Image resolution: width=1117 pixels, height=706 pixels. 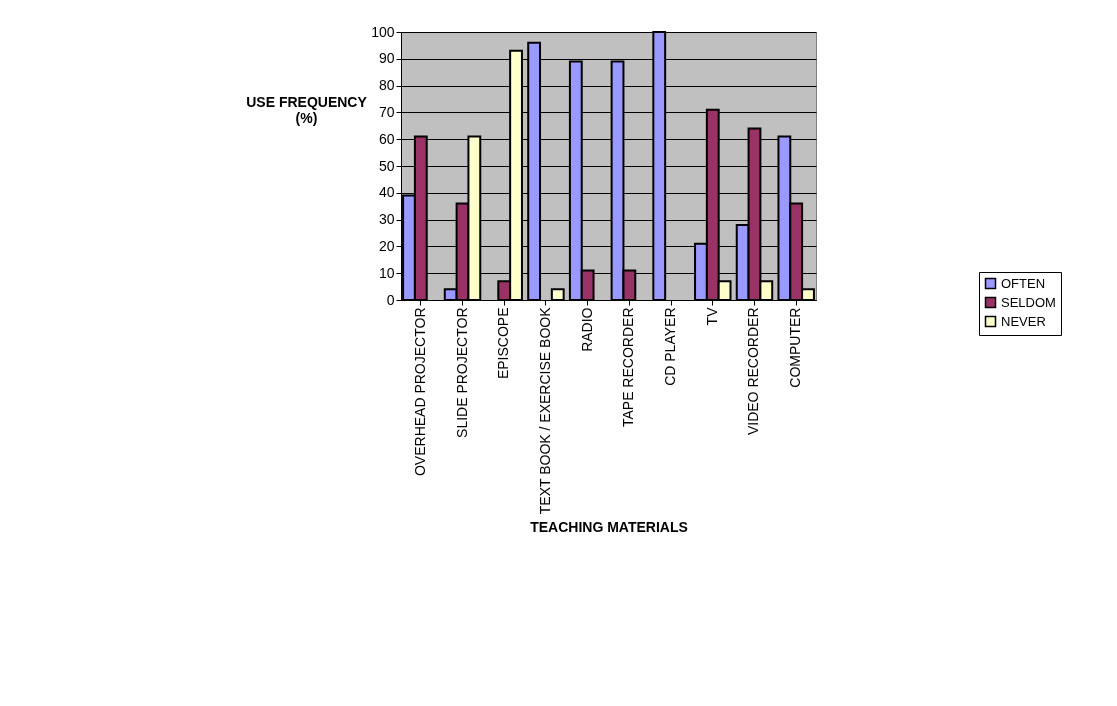 What do you see at coordinates (711, 316) in the screenshot?
I see `x-tick-label: TV` at bounding box center [711, 316].